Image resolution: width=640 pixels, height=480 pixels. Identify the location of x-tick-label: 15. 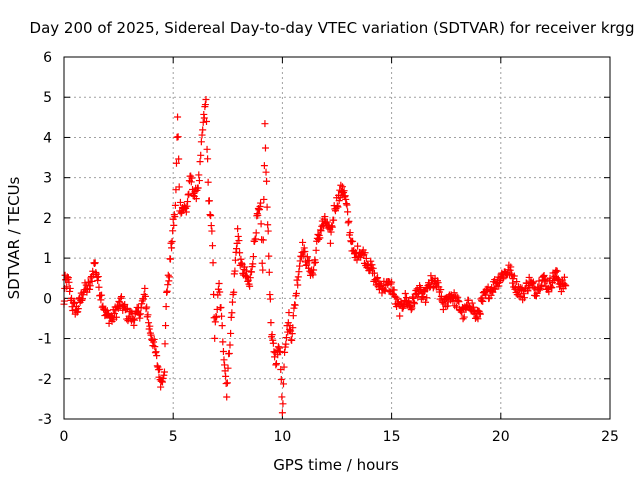
(392, 437).